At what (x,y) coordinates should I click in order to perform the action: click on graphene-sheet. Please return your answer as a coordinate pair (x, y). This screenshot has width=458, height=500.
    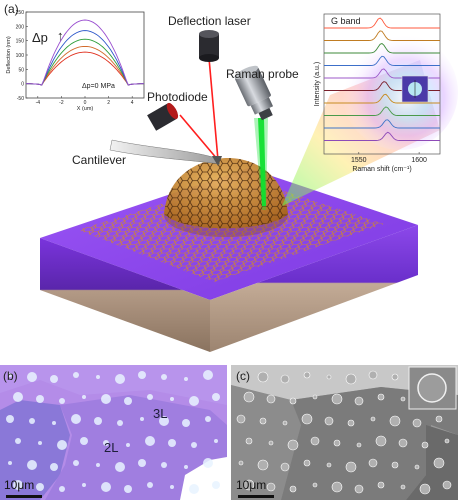
    Looking at the image, I should click on (231, 230).